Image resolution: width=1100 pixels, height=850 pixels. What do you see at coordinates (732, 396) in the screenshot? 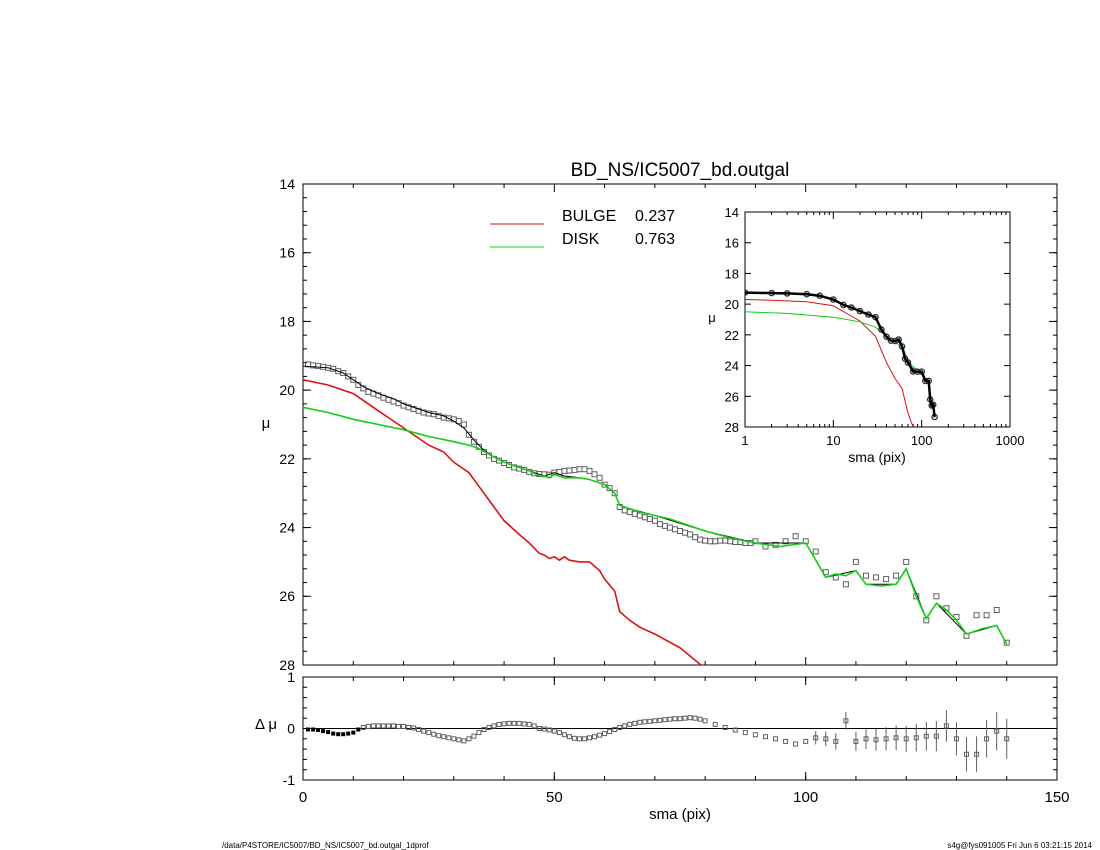
I see `inset-ytick-label-6: 26` at bounding box center [732, 396].